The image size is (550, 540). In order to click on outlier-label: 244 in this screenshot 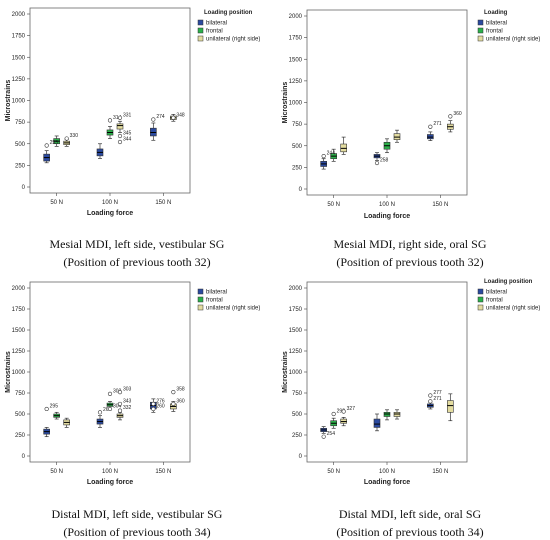, I will do `click(331, 154)`.